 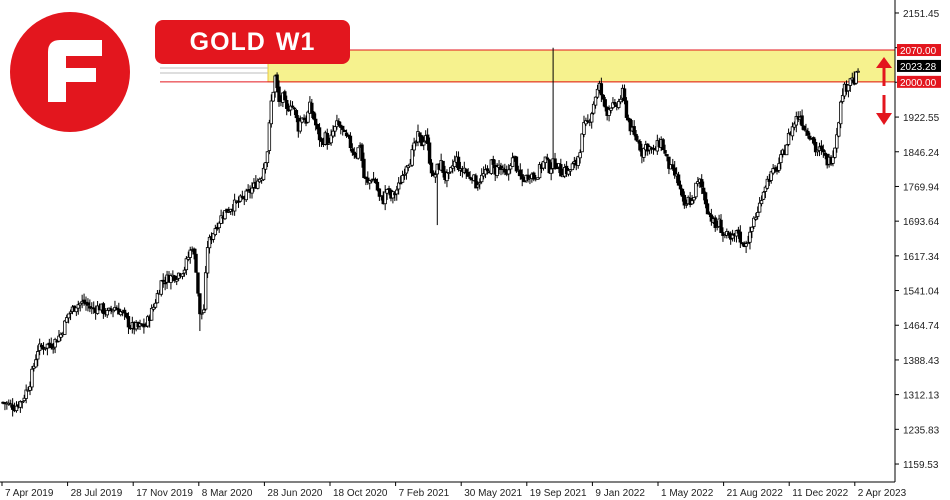 What do you see at coordinates (294, 493) in the screenshot?
I see `x-tick-label: 28 Jun 2020` at bounding box center [294, 493].